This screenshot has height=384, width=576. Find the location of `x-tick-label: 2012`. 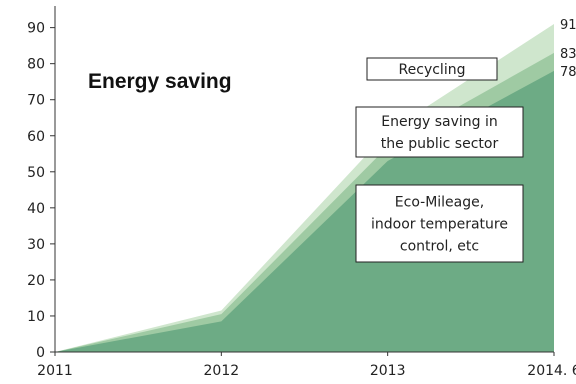

x-tick-label: 2012 is located at coordinates (222, 371).